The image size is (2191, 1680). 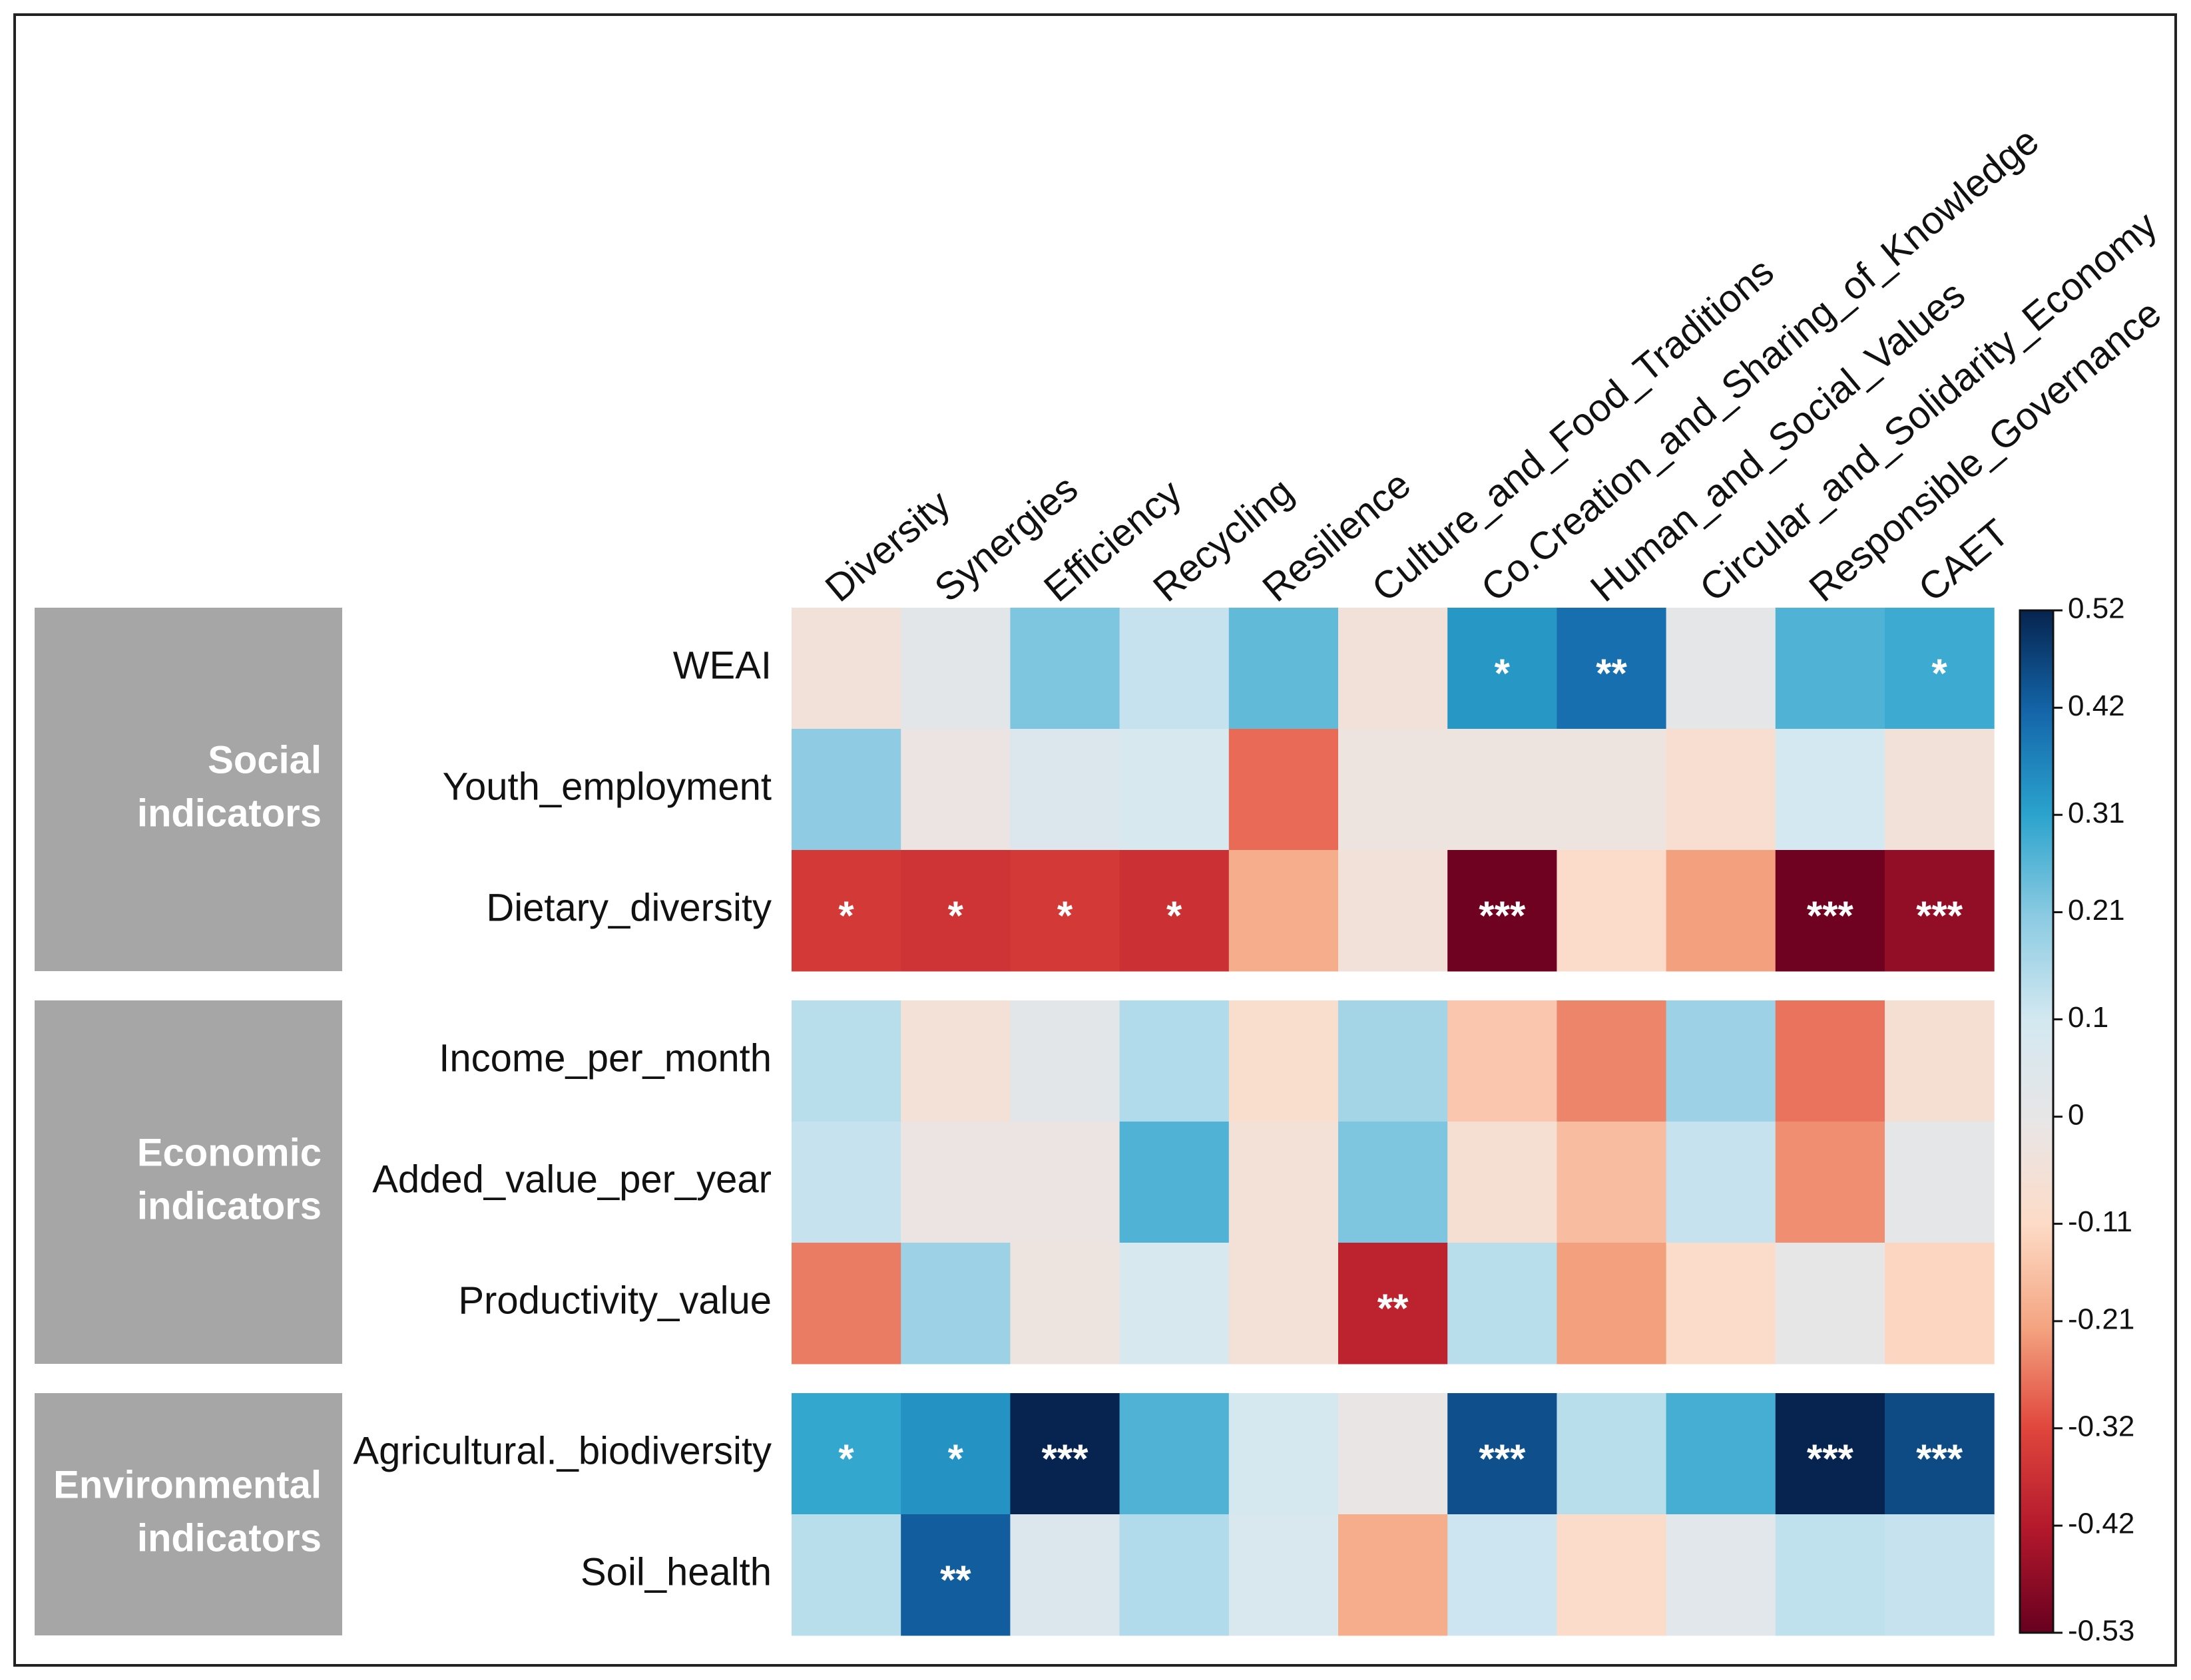 I want to click on colorbar-tick-label: 0.42, so click(x=2096, y=706).